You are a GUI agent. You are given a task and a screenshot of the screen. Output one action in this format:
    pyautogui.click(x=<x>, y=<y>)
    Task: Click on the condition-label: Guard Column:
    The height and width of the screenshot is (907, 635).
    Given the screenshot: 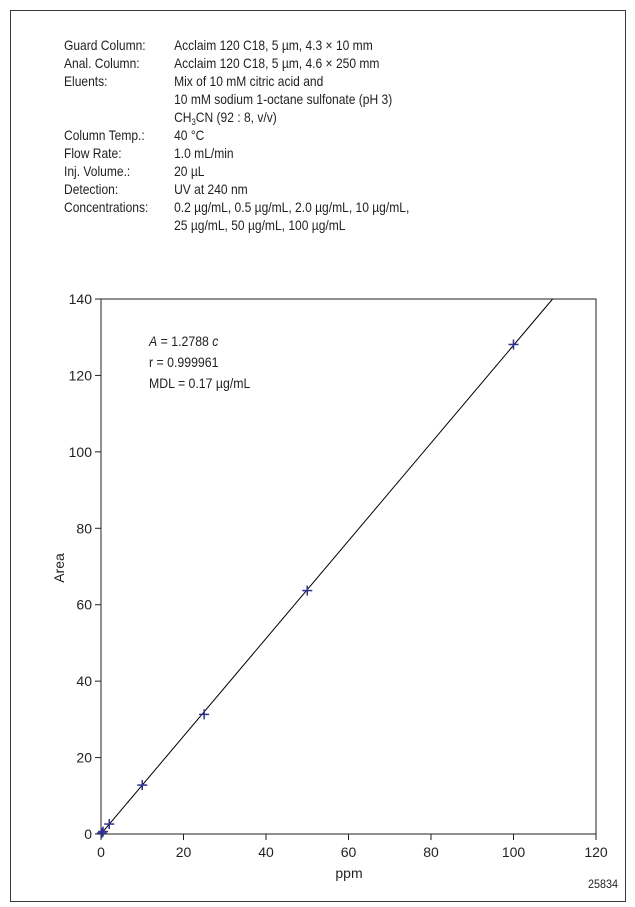 What is the action you would take?
    pyautogui.click(x=105, y=45)
    